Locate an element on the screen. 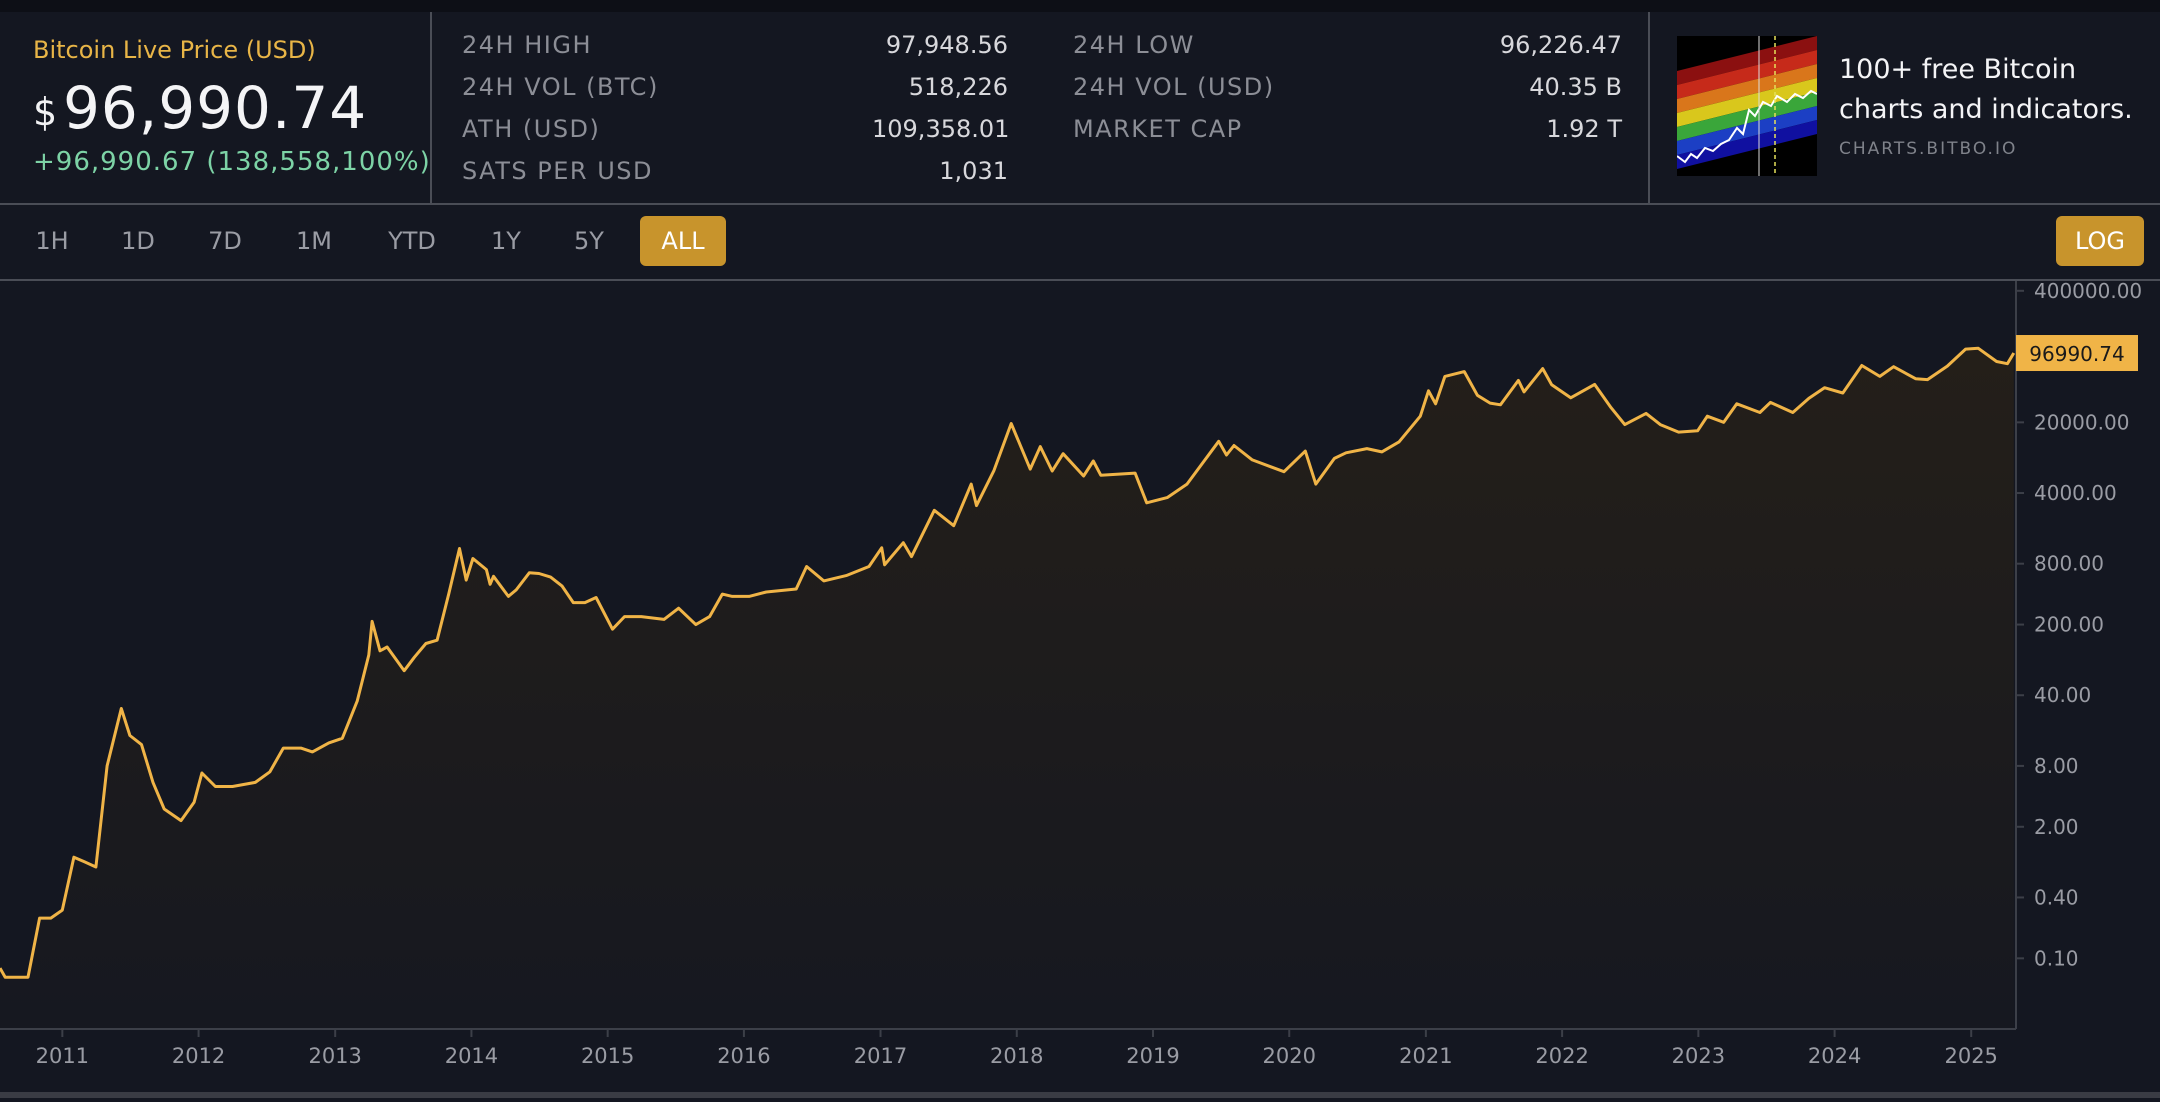 This screenshot has height=1102, width=2160. promo-link: CHARTS.BITBO.IO is located at coordinates (1928, 149).